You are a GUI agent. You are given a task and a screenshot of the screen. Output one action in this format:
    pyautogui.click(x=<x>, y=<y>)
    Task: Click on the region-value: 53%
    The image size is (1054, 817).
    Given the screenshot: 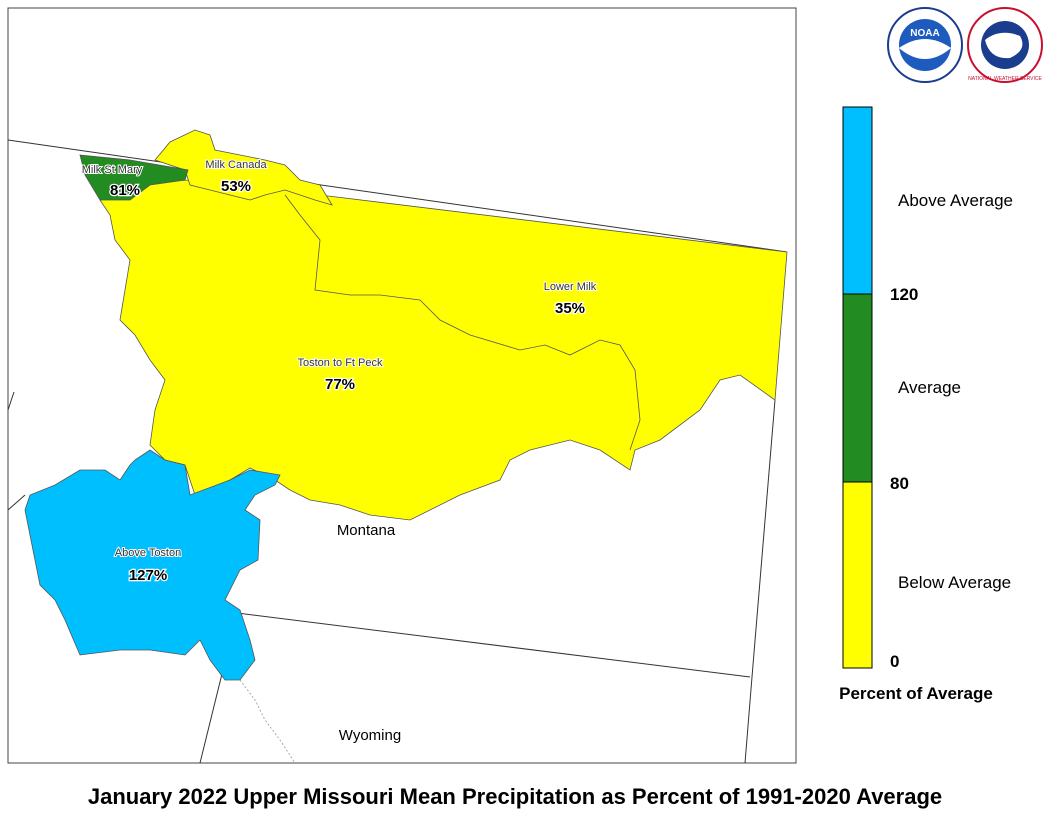 What is the action you would take?
    pyautogui.click(x=236, y=186)
    